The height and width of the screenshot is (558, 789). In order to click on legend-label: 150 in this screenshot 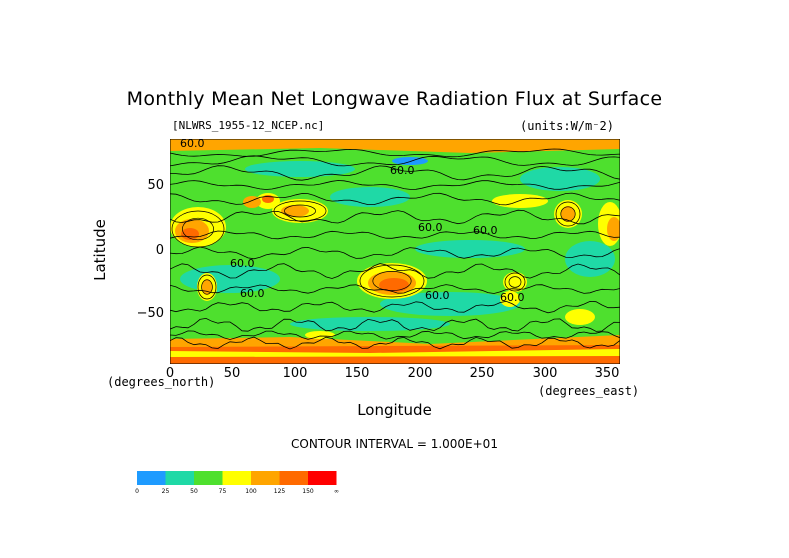, I will do `click(308, 491)`.